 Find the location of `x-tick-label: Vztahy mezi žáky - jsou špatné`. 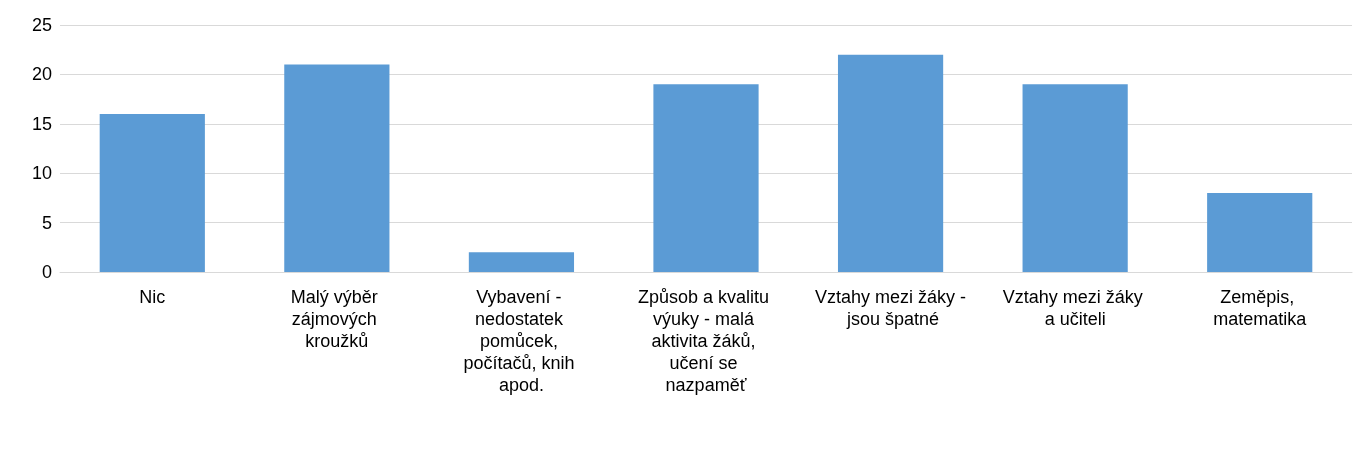

x-tick-label: Vztahy mezi žáky - jsou špatné is located at coordinates (891, 308).